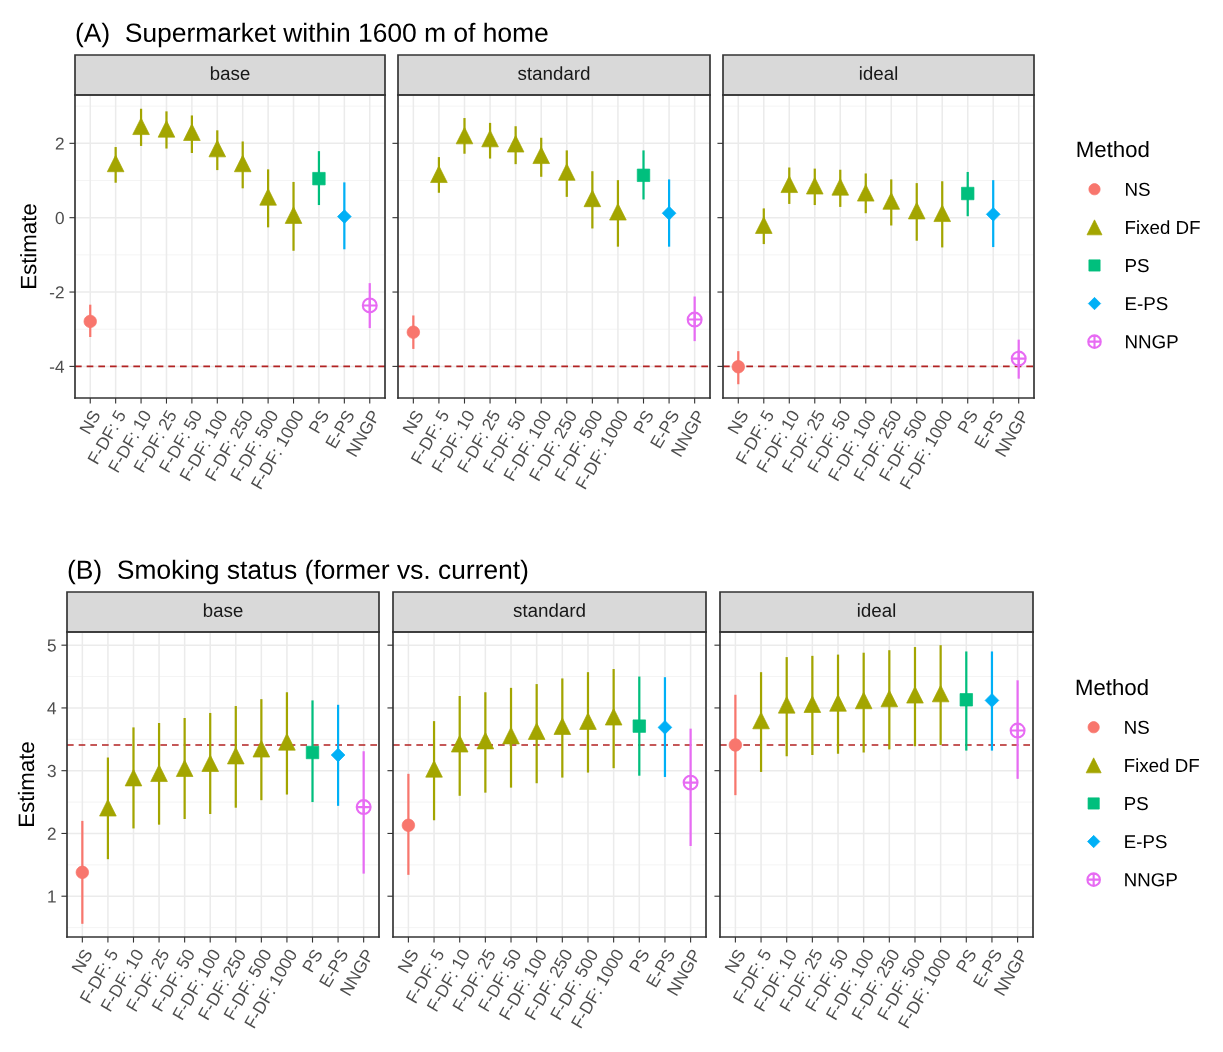 This screenshot has height=1052, width=1223. What do you see at coordinates (312, 35) in the screenshot?
I see `chart-title: (A) Supermarket within 1600 m of home` at bounding box center [312, 35].